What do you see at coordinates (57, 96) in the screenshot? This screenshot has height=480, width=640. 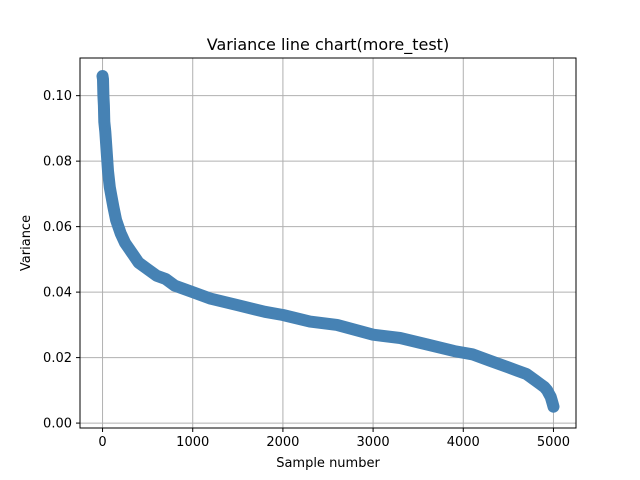 I see `y-tick-label: 0.10` at bounding box center [57, 96].